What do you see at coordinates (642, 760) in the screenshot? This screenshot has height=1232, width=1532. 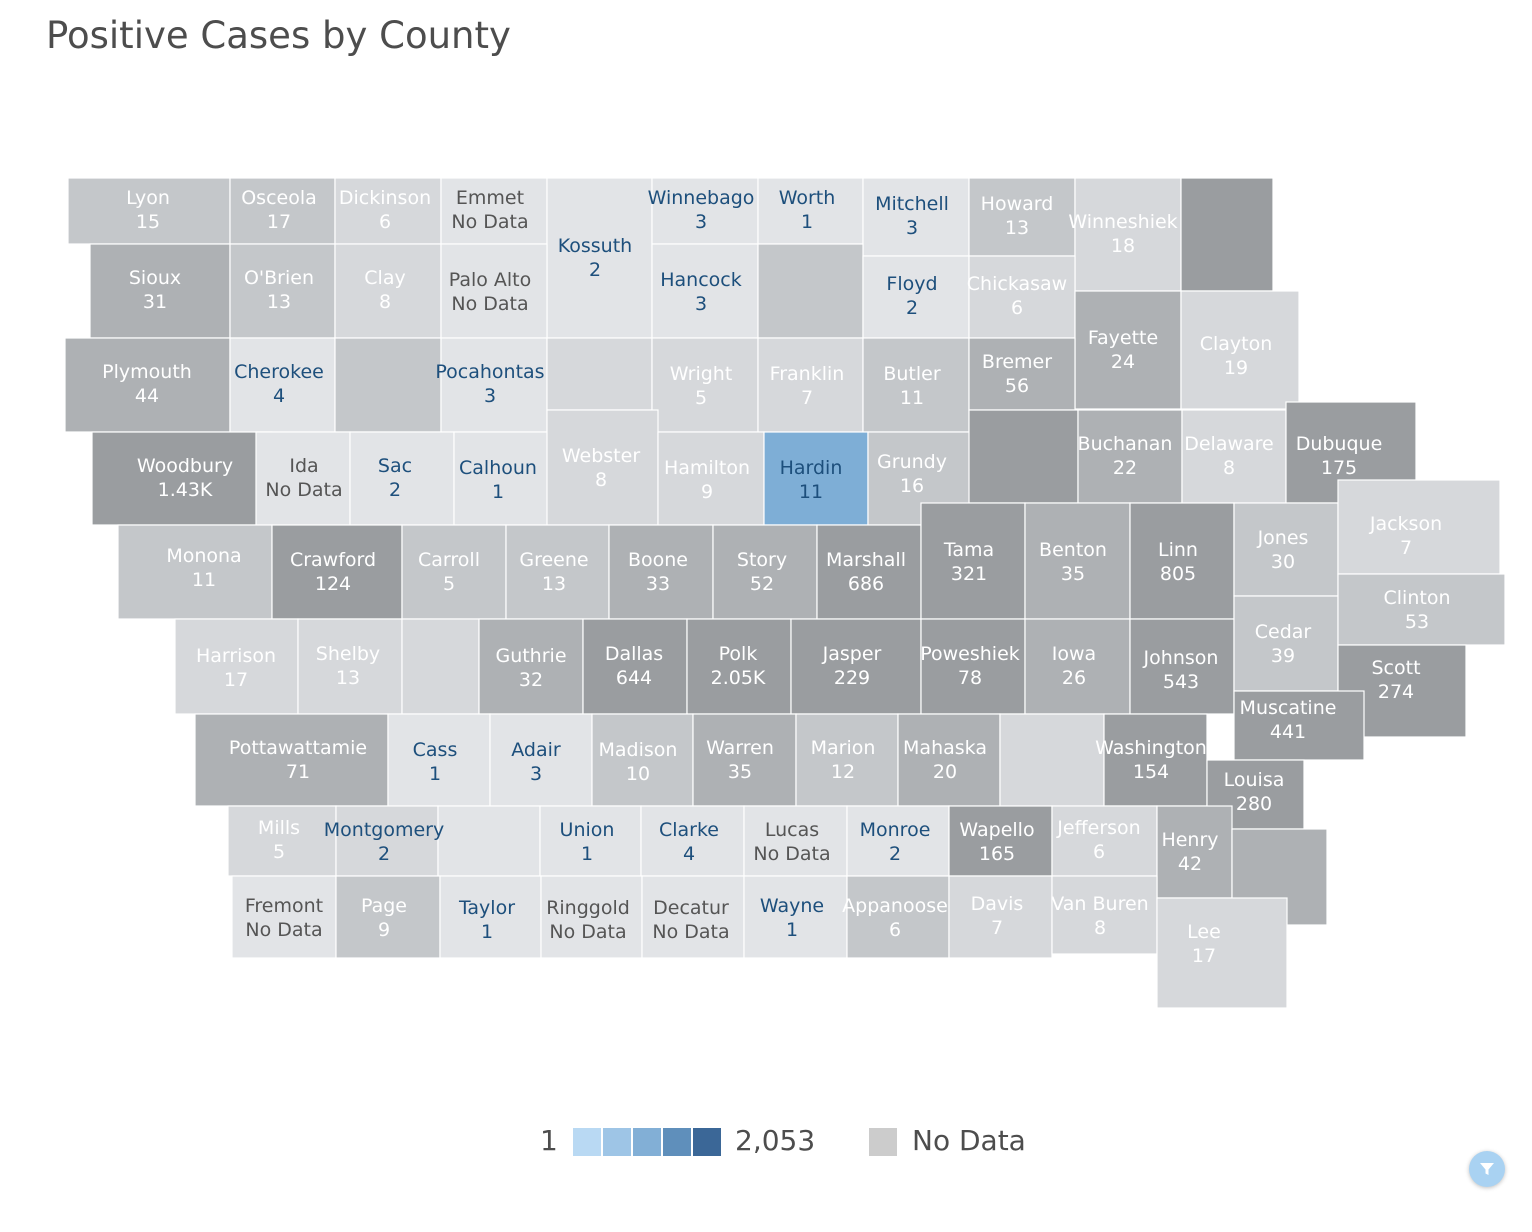 I see `county-madison` at bounding box center [642, 760].